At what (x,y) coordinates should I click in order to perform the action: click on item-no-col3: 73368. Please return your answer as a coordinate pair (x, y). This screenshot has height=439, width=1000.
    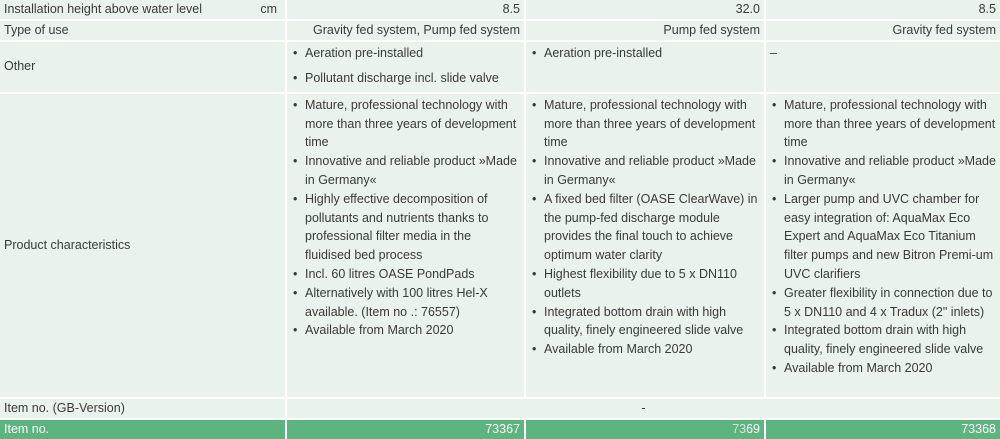
    Looking at the image, I should click on (883, 429).